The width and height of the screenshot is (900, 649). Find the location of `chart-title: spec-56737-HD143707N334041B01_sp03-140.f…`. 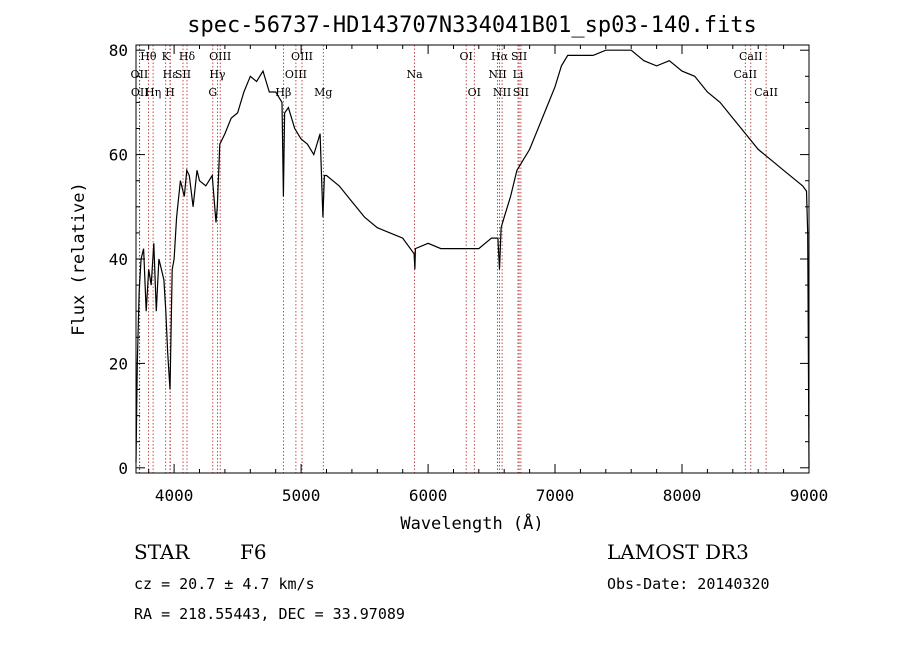

chart-title: spec-56737-HD143707N334041B01_sp03-140.f… is located at coordinates (472, 25).